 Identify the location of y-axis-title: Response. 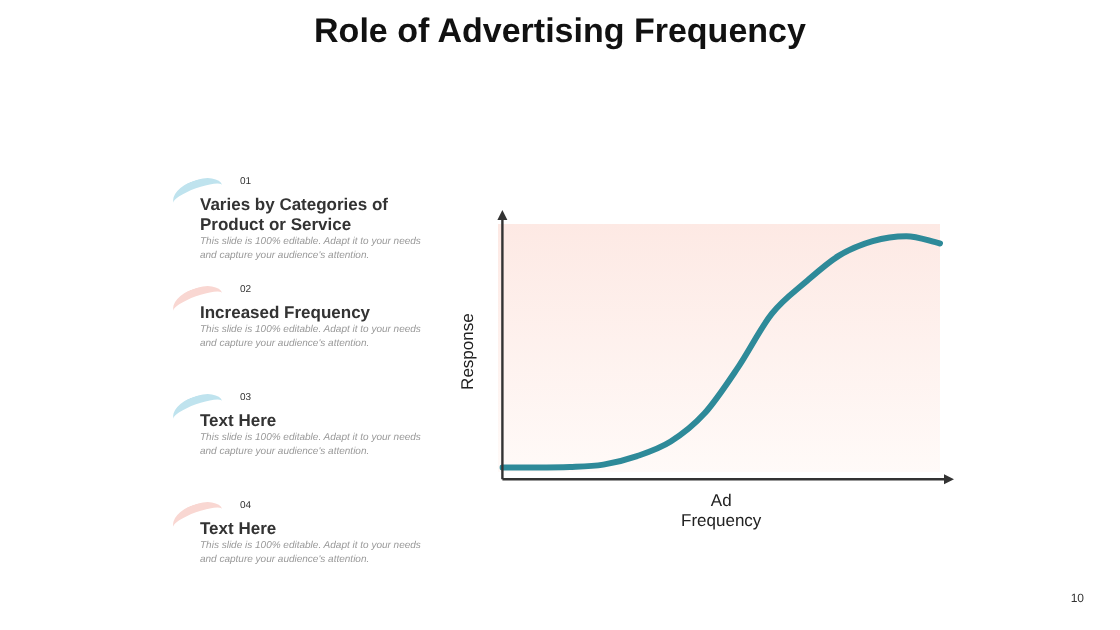
(466, 351).